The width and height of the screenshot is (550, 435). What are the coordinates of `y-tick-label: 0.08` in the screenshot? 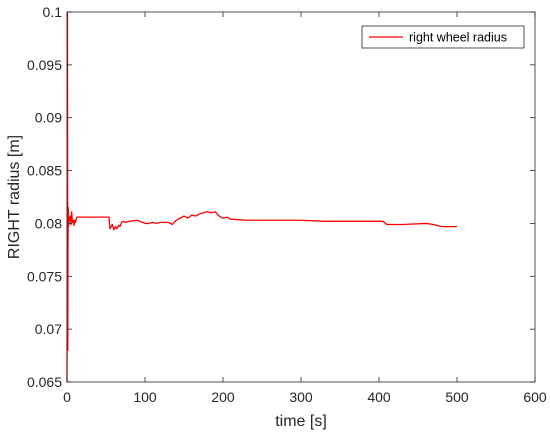 It's located at (48, 223).